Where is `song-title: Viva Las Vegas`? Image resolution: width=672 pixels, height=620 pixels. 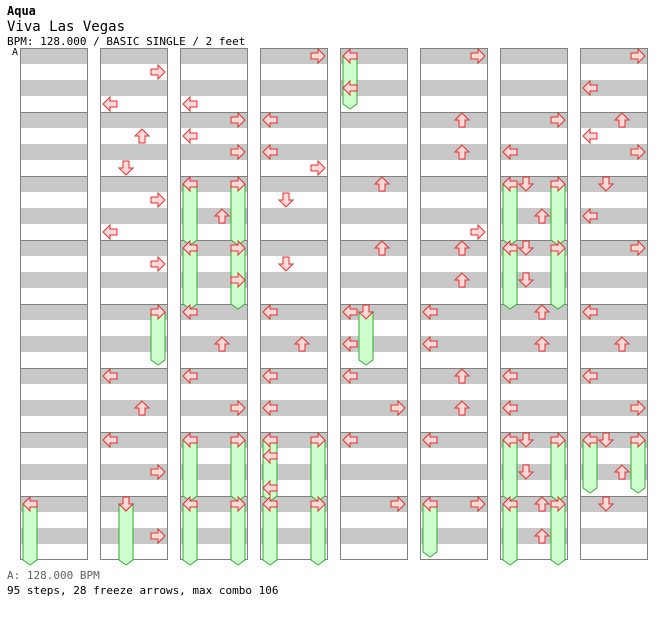 song-title: Viva Las Vegas is located at coordinates (66, 27).